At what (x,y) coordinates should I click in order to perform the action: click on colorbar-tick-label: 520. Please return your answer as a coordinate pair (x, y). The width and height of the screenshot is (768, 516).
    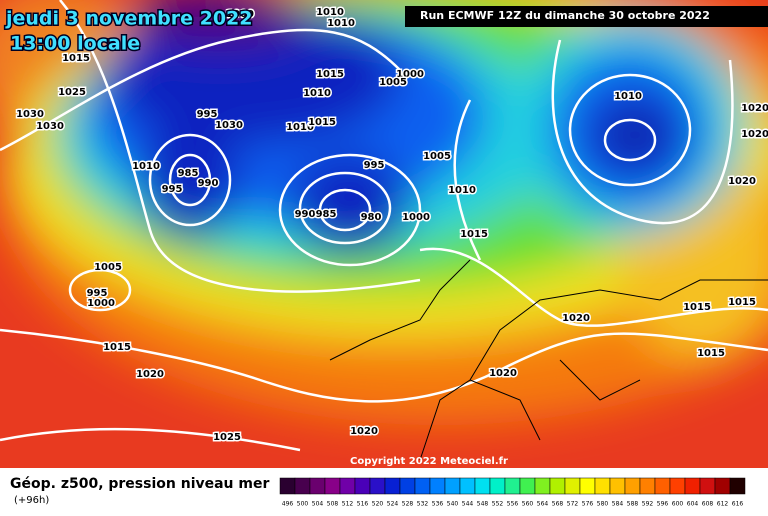
    Looking at the image, I should click on (378, 504).